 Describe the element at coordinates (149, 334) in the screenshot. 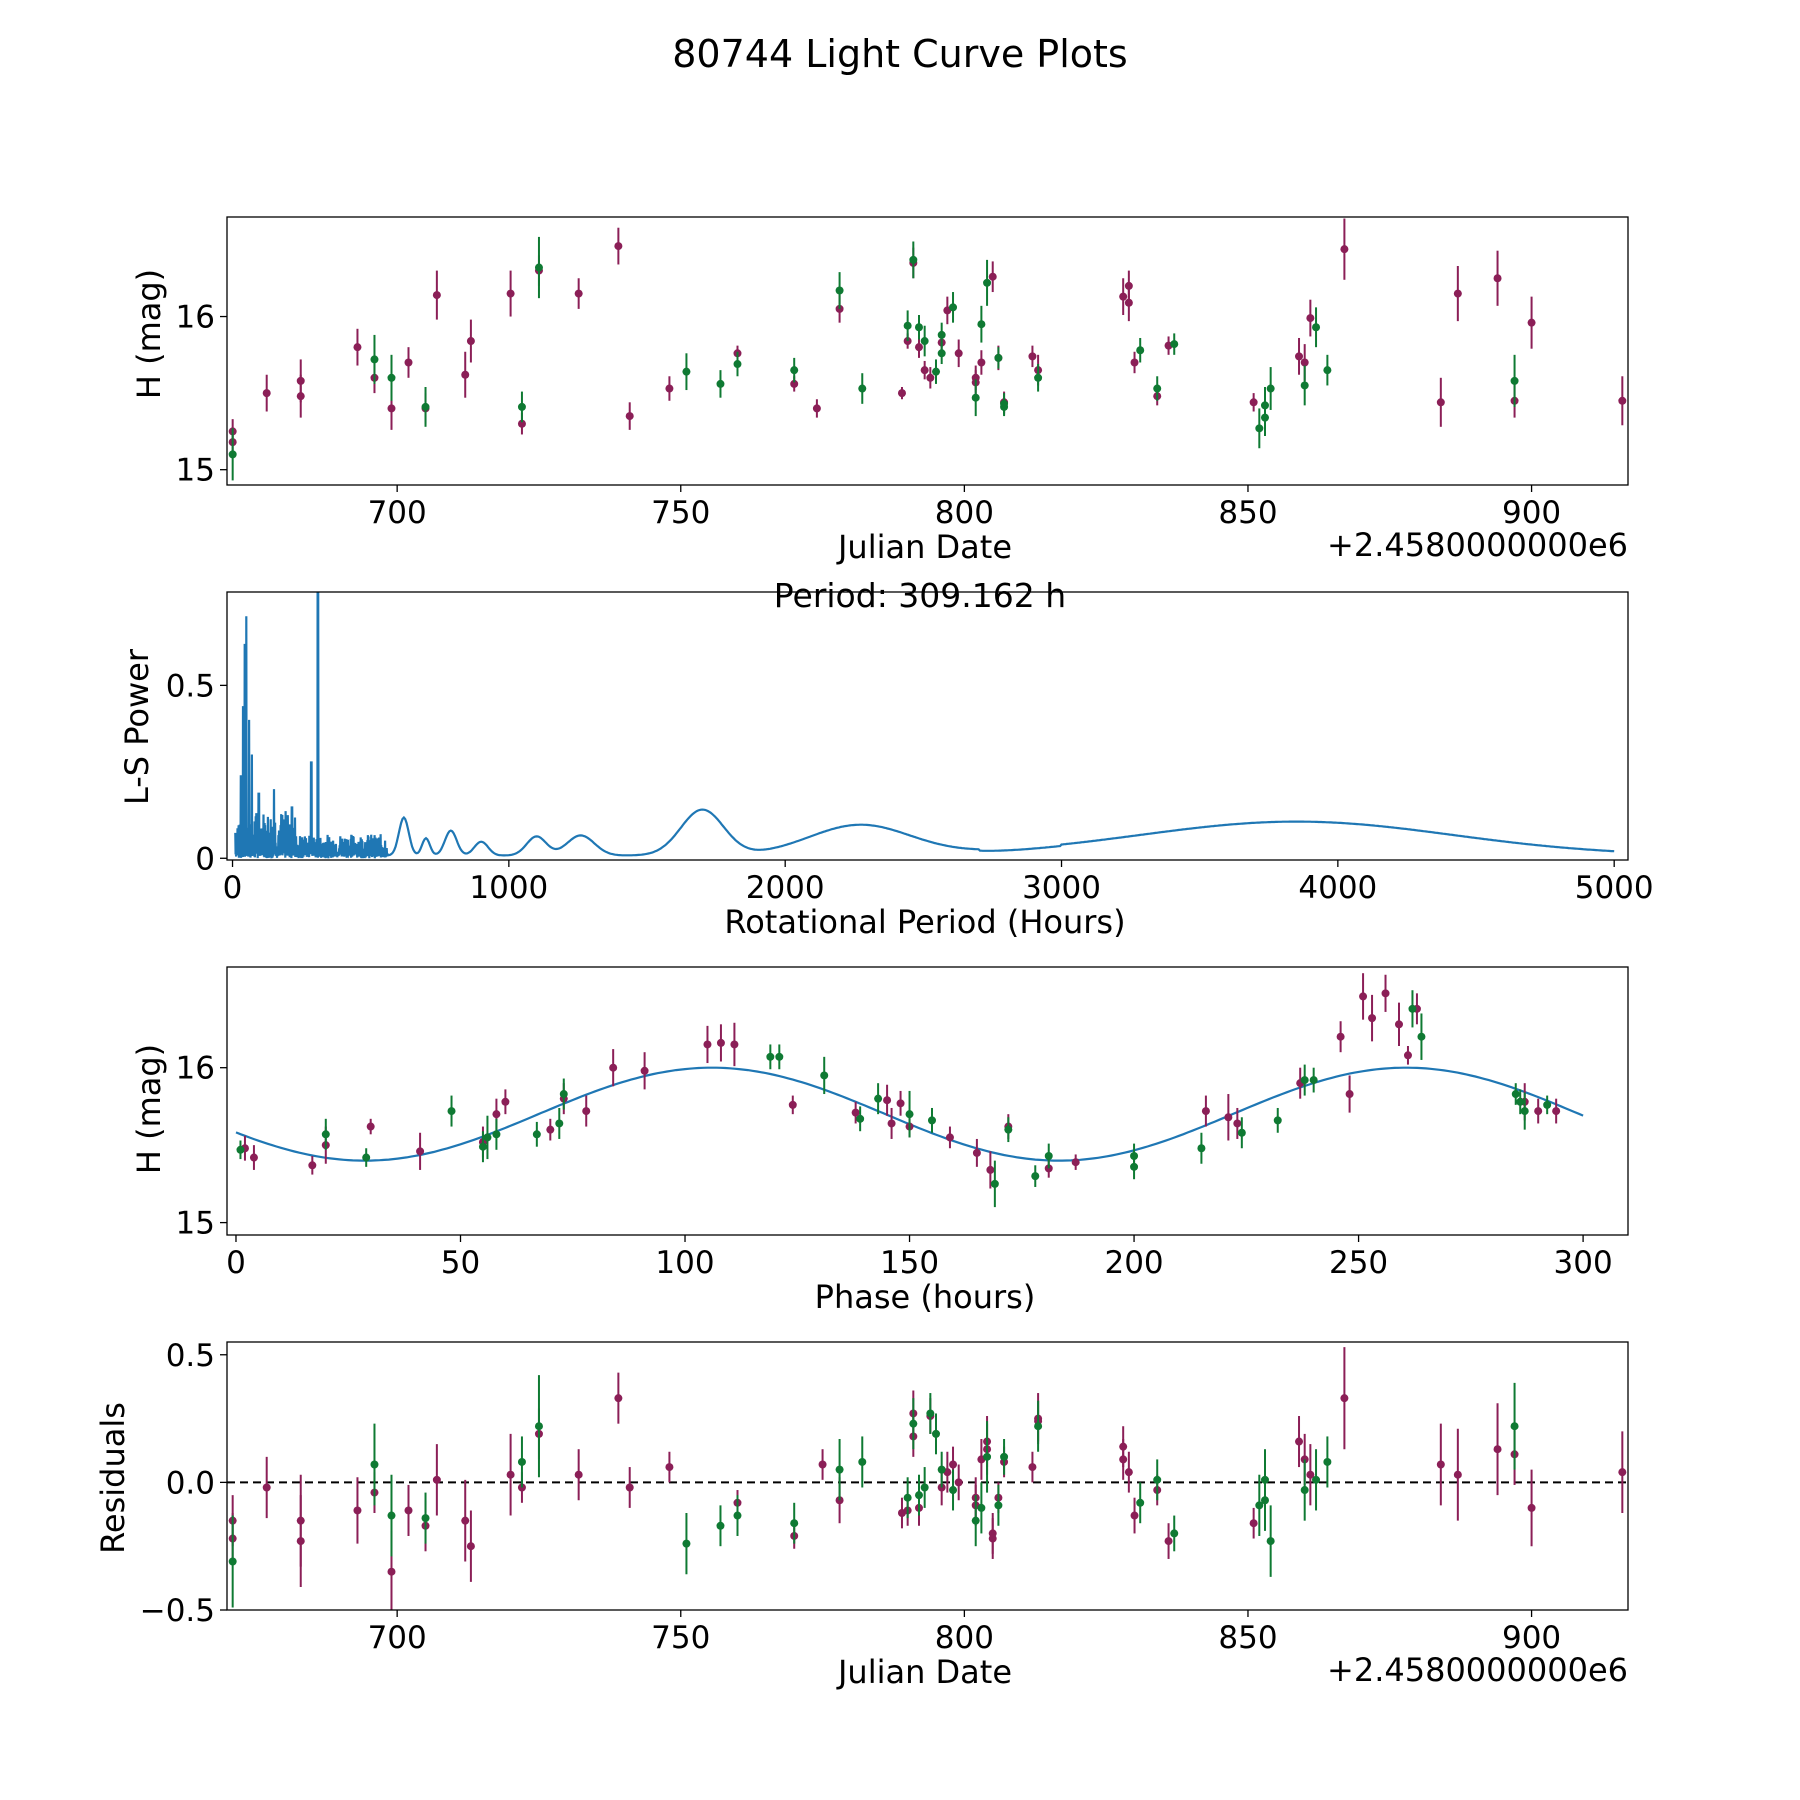

I see `lightcurve-ylabel: H (mag)` at that location.